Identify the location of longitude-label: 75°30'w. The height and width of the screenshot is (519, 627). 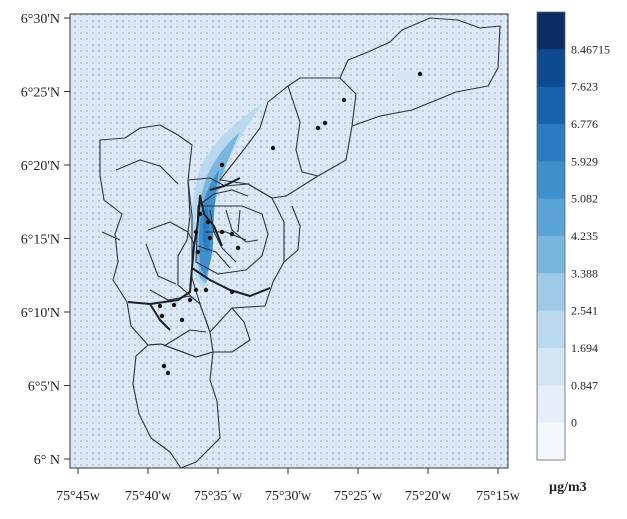
(288, 496).